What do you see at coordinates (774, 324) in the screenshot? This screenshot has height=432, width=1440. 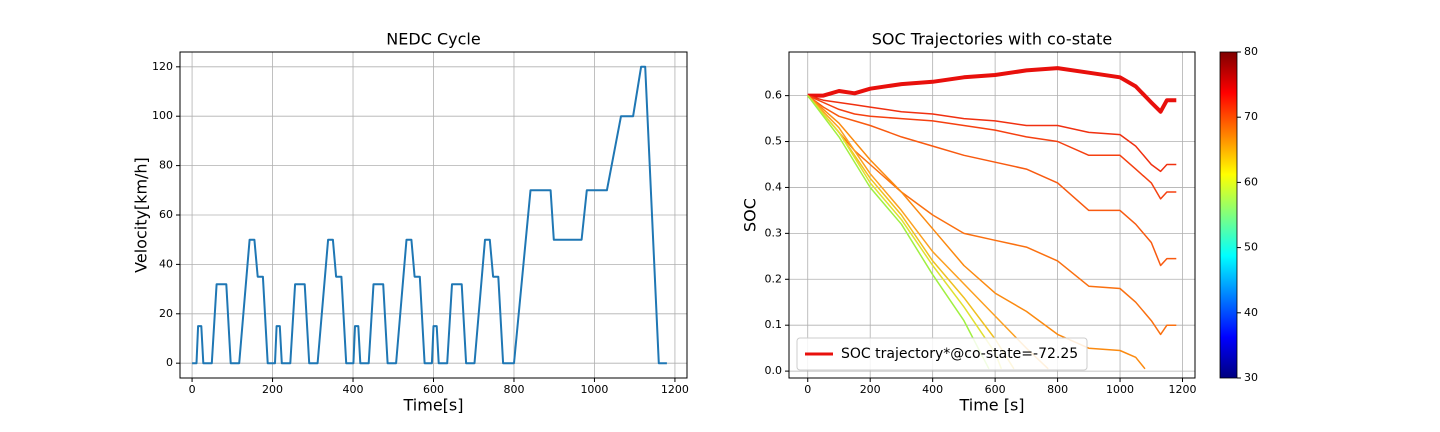 I see `y-tick-label: 0.1` at bounding box center [774, 324].